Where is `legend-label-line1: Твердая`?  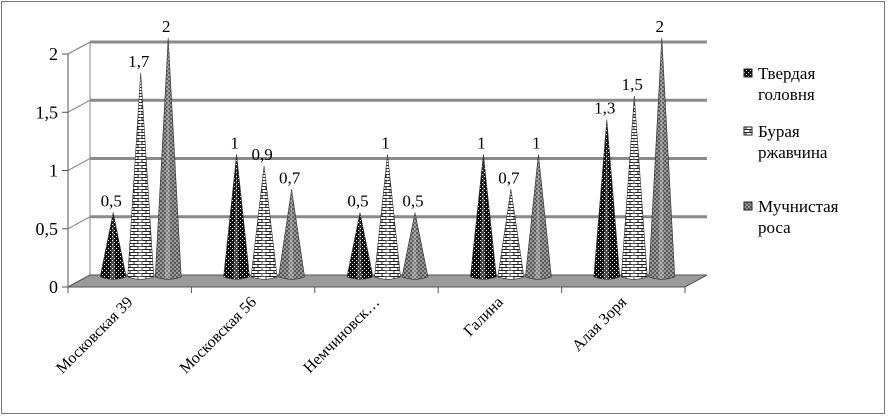
legend-label-line1: Твердая is located at coordinates (786, 73).